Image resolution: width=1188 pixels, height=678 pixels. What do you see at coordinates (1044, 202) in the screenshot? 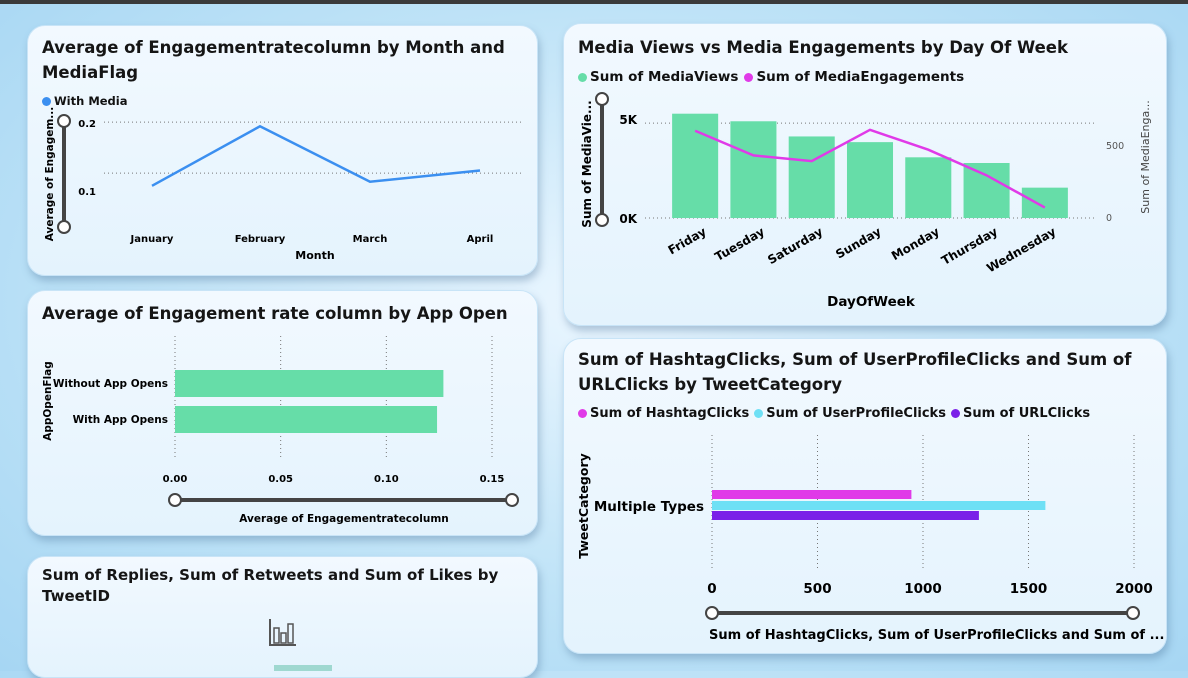
I see `bar-wednesday` at bounding box center [1044, 202].